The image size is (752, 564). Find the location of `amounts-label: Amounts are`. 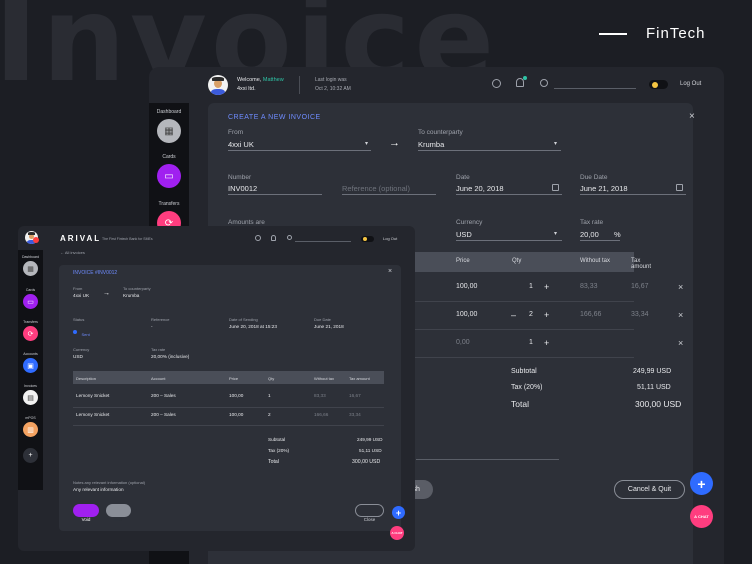

amounts-label: Amounts are is located at coordinates (246, 222).